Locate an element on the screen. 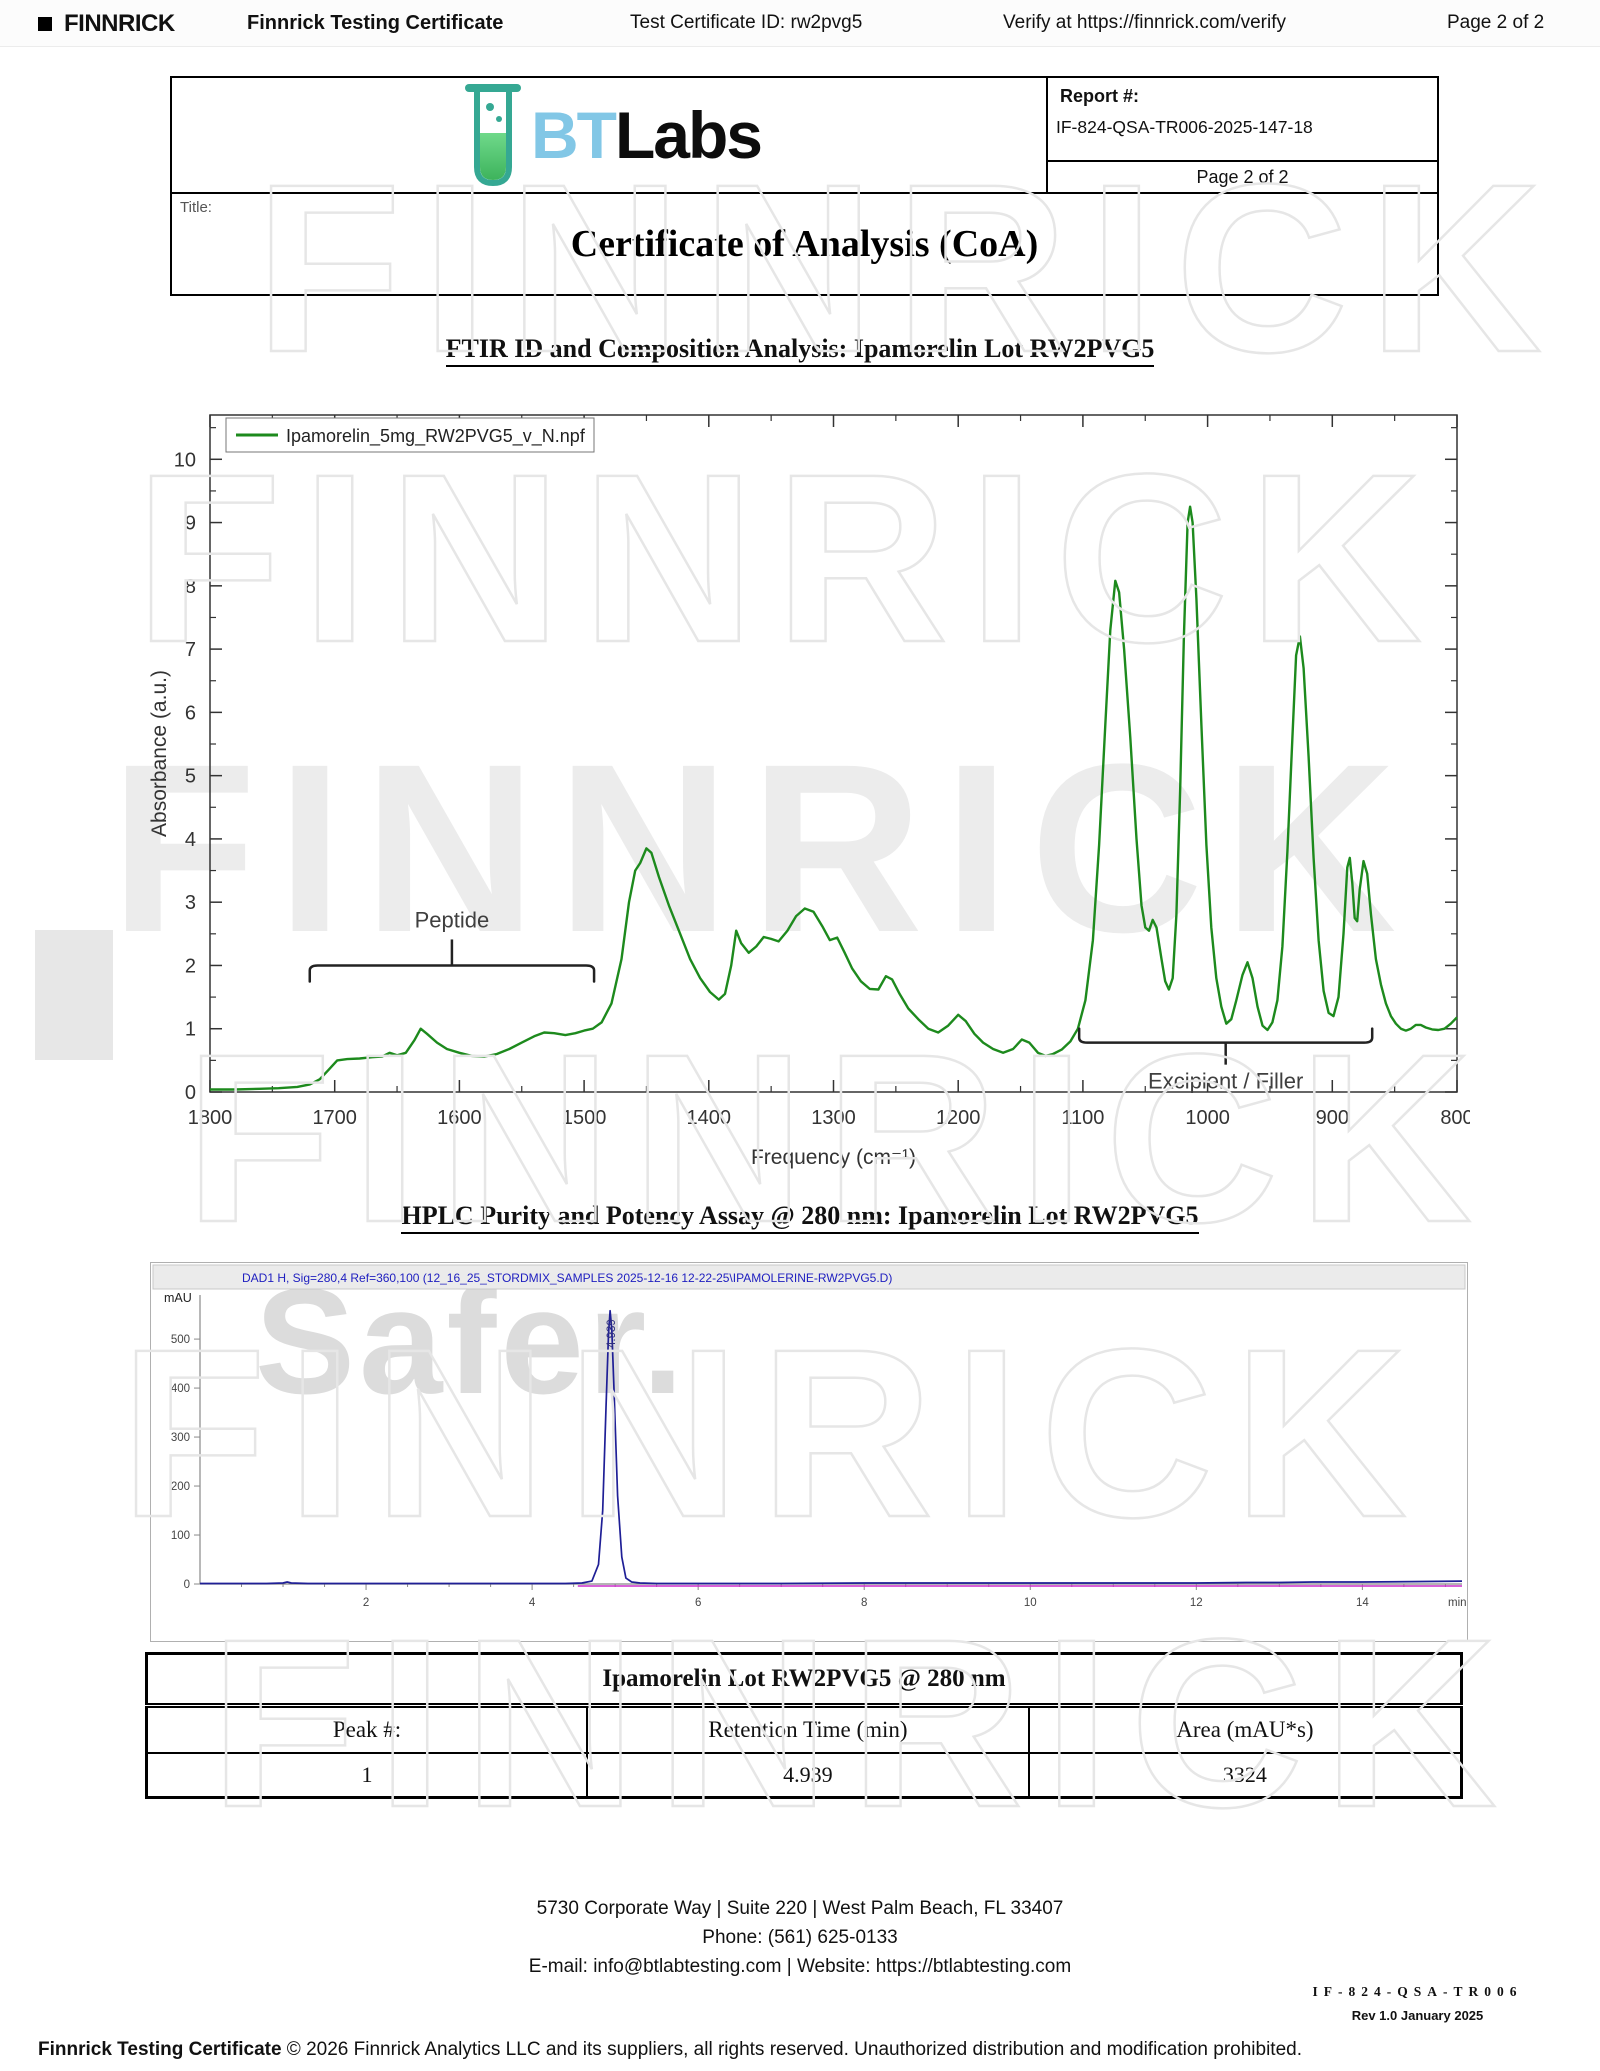 This screenshot has width=1600, height=2071. svg-text: 1200 is located at coordinates (958, 1118).